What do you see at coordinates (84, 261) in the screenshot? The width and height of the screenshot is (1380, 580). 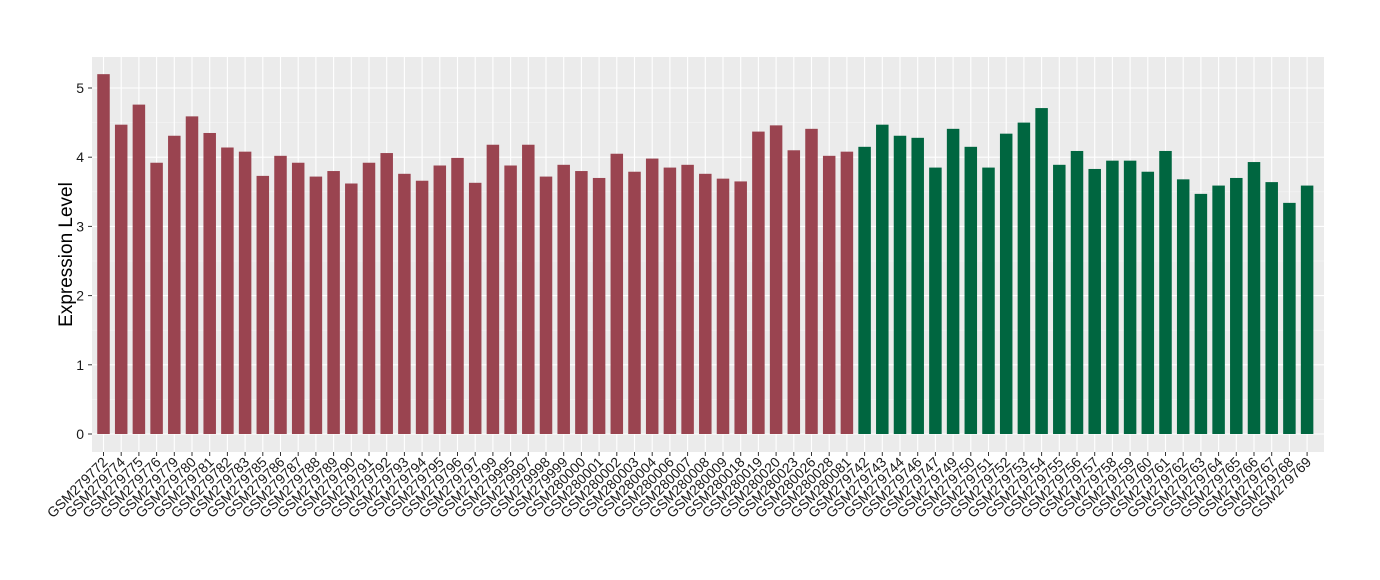 I see `y-axis: 0 1 2 3 4 5` at bounding box center [84, 261].